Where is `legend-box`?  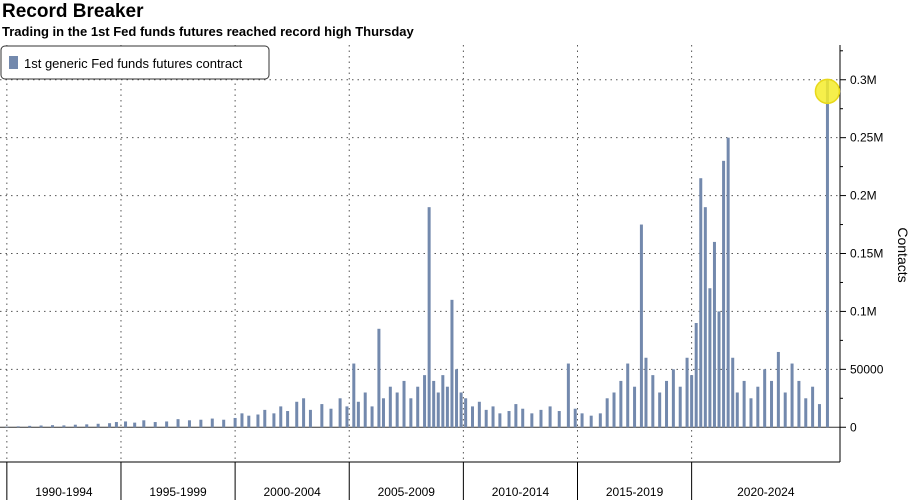
legend-box is located at coordinates (135, 62).